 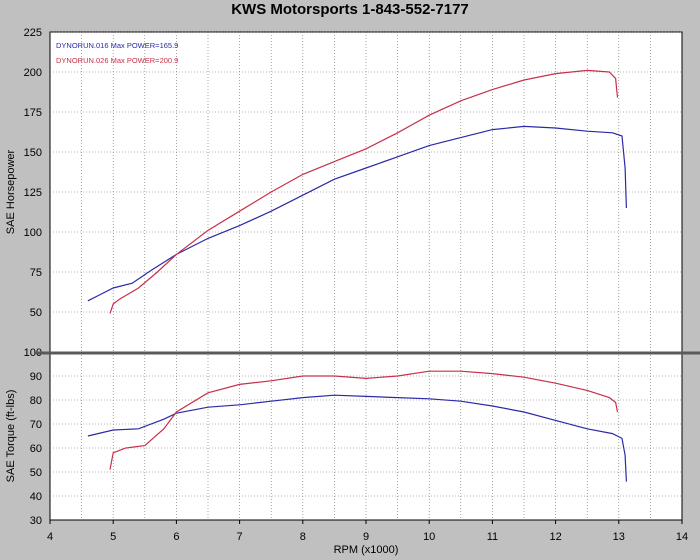 What do you see at coordinates (176, 537) in the screenshot?
I see `xtick-label: 6` at bounding box center [176, 537].